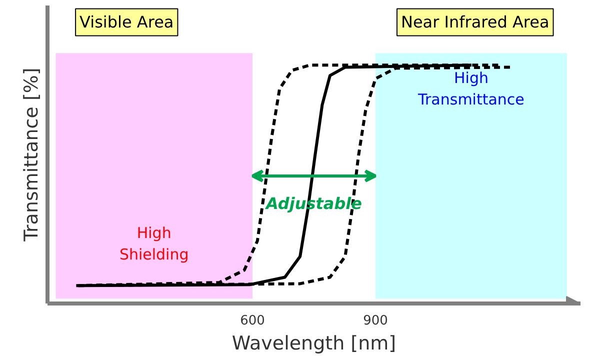 The width and height of the screenshot is (600, 357). Describe the element at coordinates (31, 155) in the screenshot. I see `y-axis-title: Transmittance [%]` at that location.